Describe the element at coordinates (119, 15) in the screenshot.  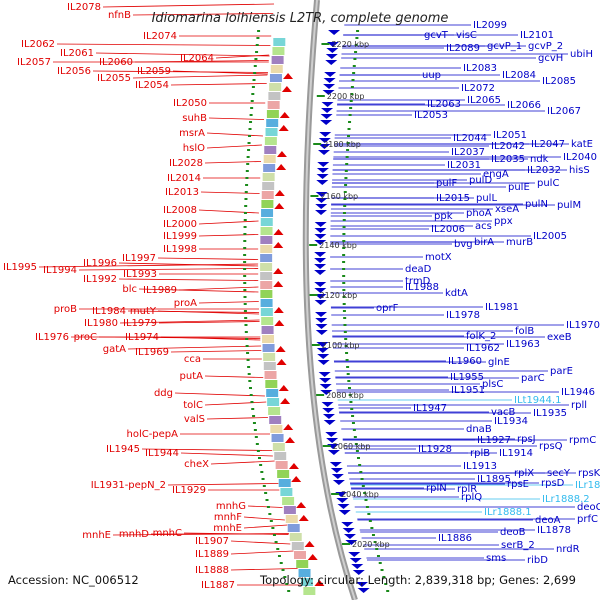
I see `gene-label-left: nfnB` at that location.